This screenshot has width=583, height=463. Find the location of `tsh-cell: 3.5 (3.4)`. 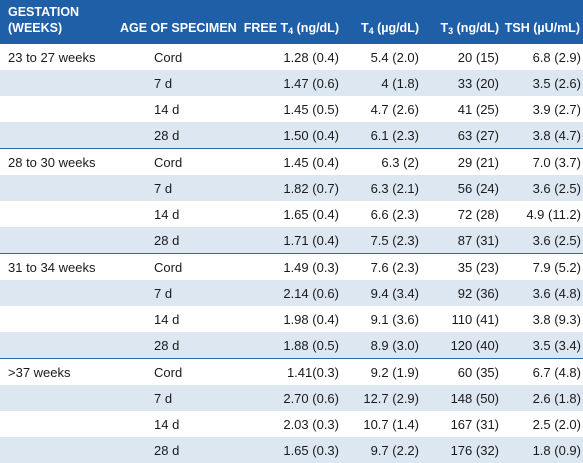

tsh-cell: 3.5 (3.4) is located at coordinates (556, 345).